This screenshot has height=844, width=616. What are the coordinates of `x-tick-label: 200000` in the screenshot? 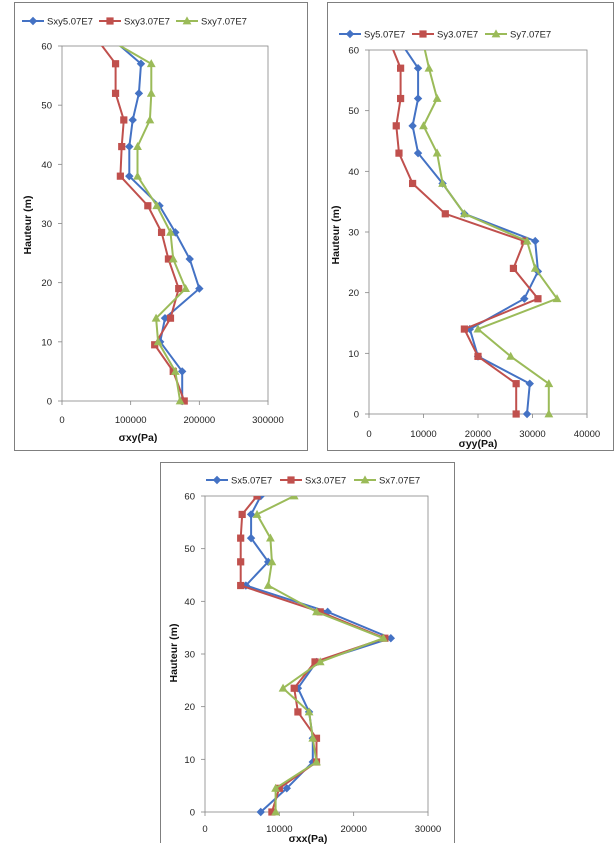 It's located at (199, 420).